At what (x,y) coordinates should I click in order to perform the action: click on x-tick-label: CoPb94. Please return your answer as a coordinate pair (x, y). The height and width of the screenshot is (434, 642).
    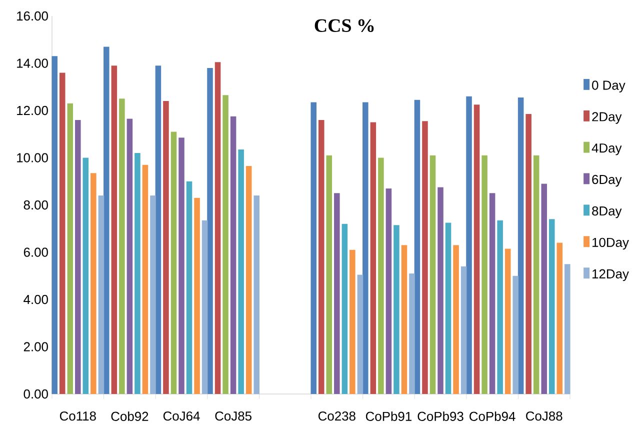
    Looking at the image, I should click on (493, 416).